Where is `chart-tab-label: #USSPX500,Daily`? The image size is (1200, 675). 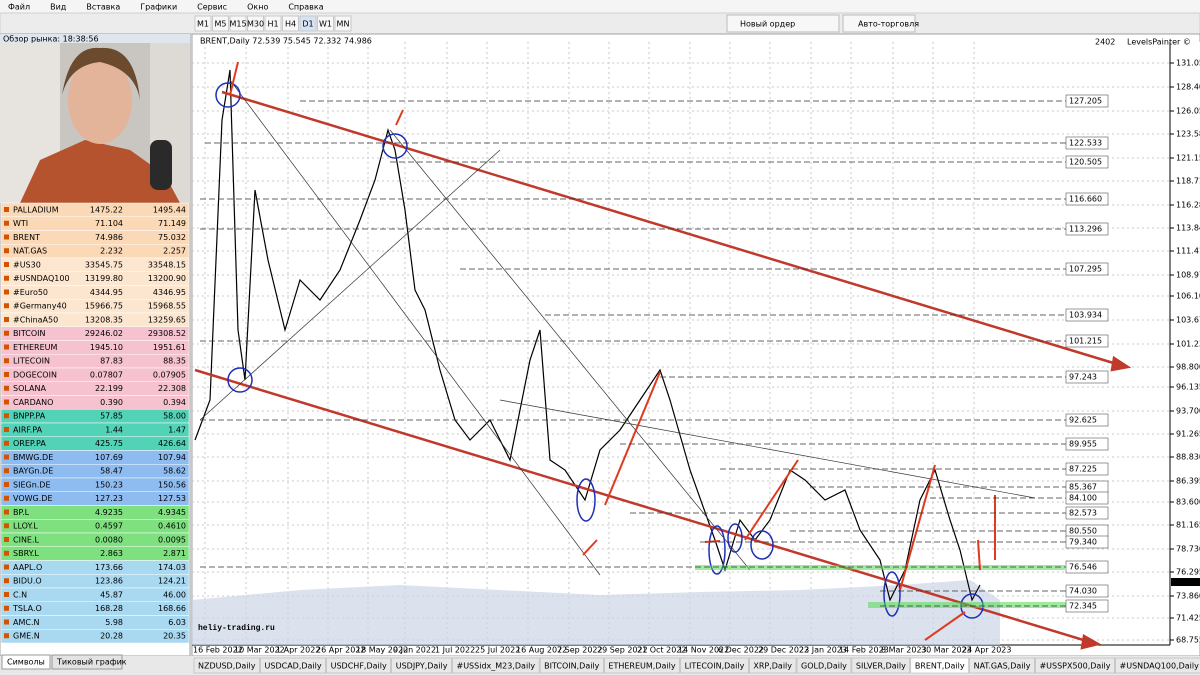 chart-tab-label: #USSPX500,Daily is located at coordinates (1074, 666).